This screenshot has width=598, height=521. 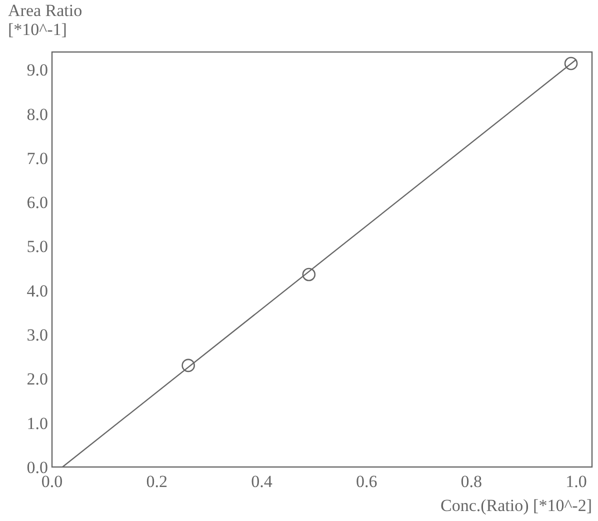 I want to click on y-tick-label: 3.0, so click(x=37, y=335).